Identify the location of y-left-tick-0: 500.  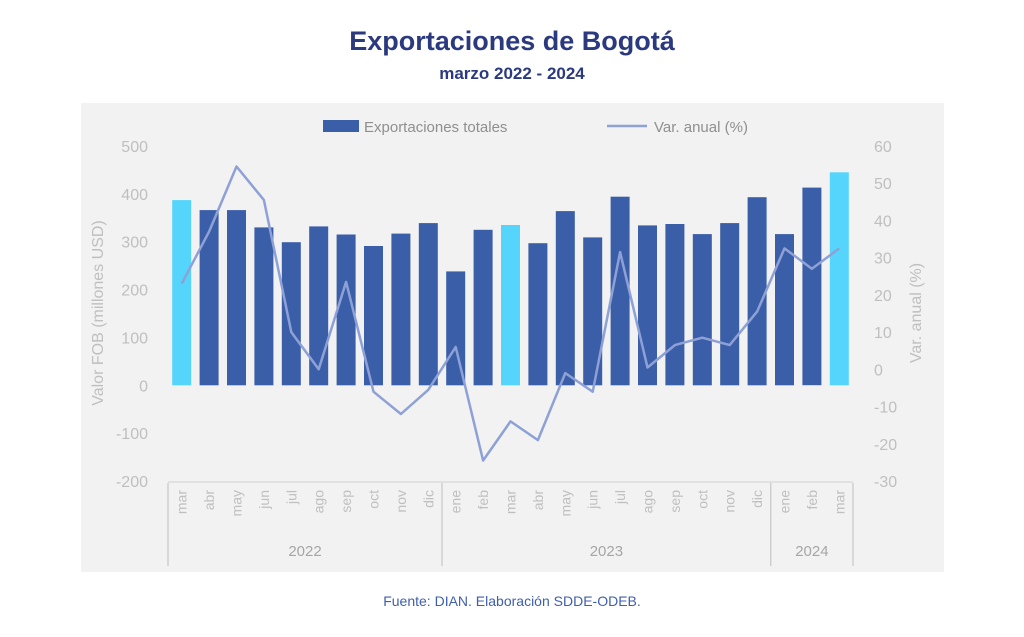
(134, 147).